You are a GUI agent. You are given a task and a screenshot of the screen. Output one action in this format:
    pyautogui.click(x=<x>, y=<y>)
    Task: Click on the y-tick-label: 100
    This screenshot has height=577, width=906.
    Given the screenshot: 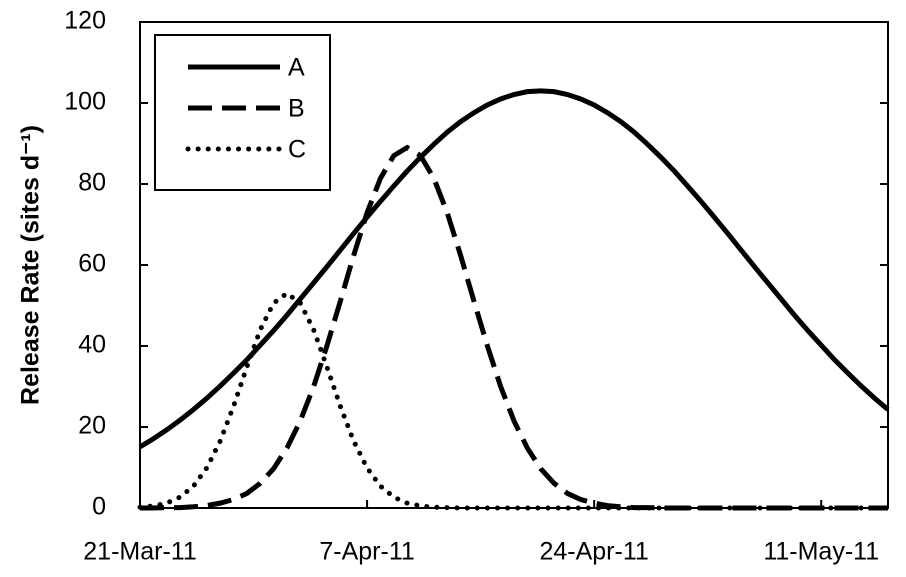 What is the action you would take?
    pyautogui.click(x=85, y=102)
    